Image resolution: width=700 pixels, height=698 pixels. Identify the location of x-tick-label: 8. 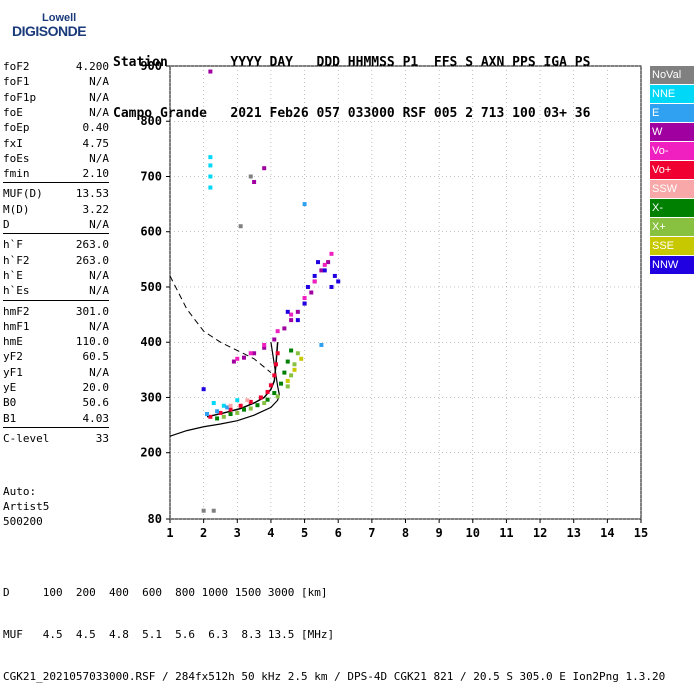
(405, 533).